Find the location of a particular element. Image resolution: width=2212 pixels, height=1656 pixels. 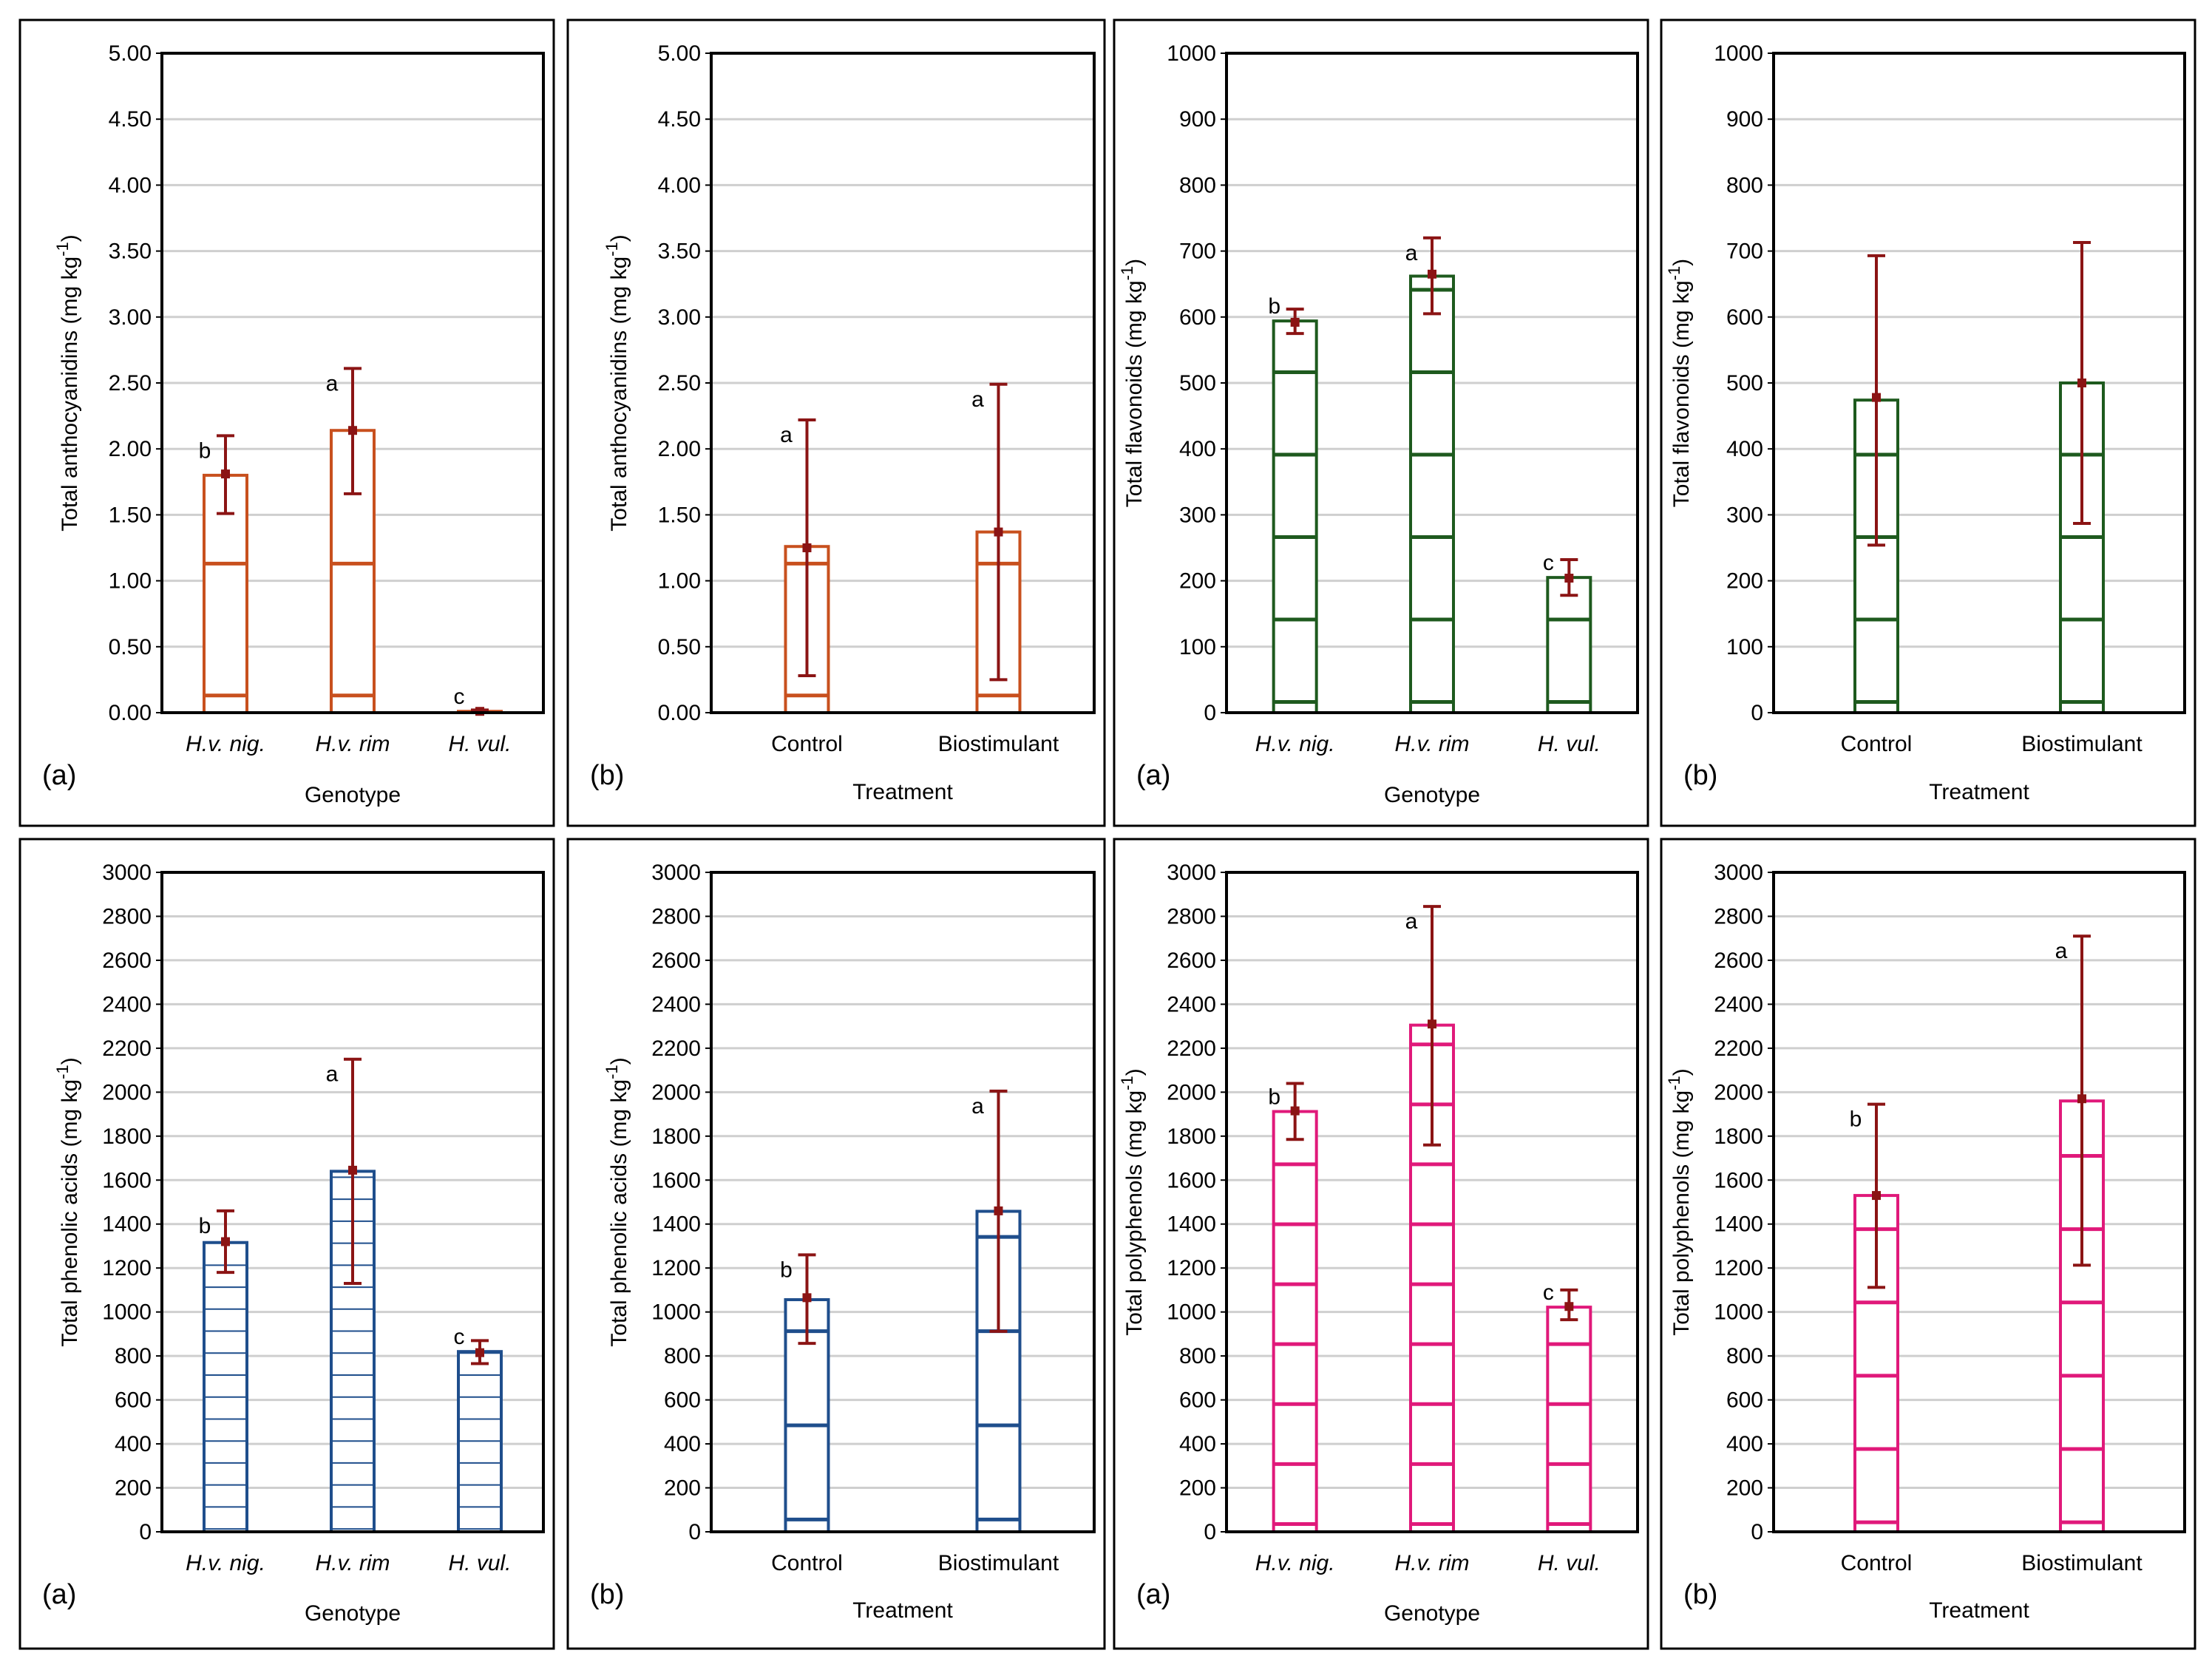

y-axis-label: Total anthocyanidins (mg kg-1) is located at coordinates (617, 383).